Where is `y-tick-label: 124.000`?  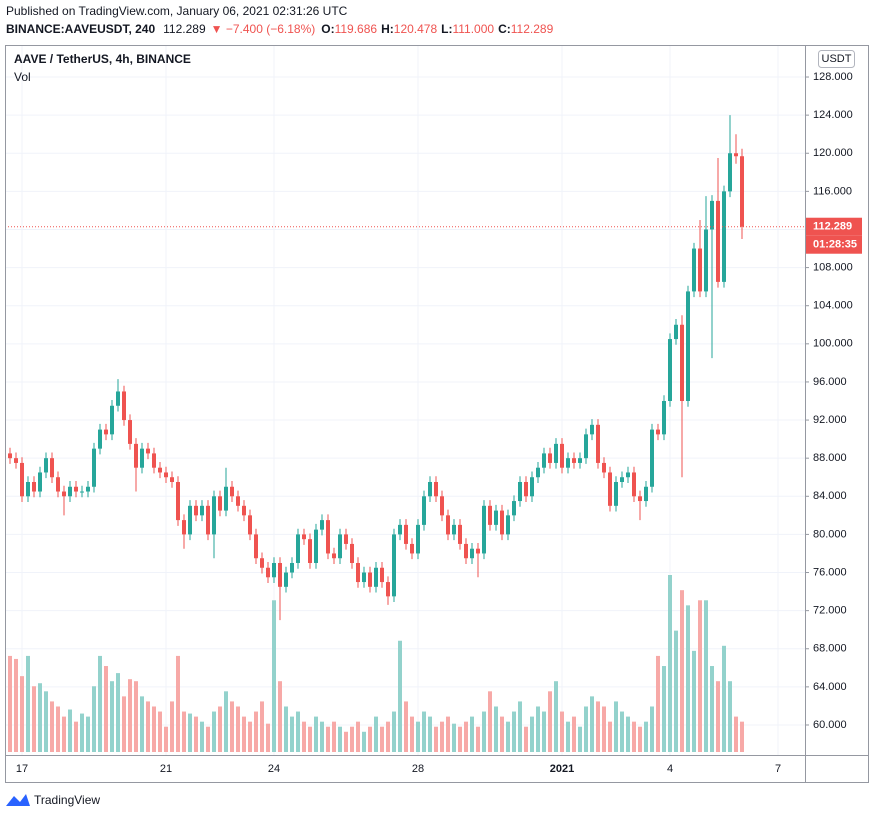 y-tick-label: 124.000 is located at coordinates (833, 115).